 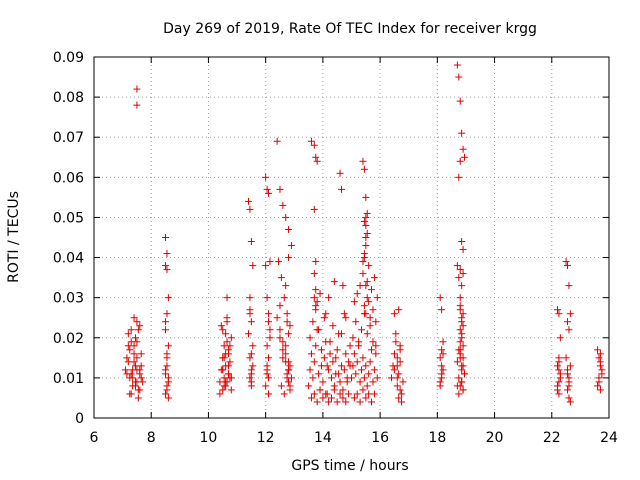 I want to click on y-tick-label: 0.02, so click(x=68, y=339).